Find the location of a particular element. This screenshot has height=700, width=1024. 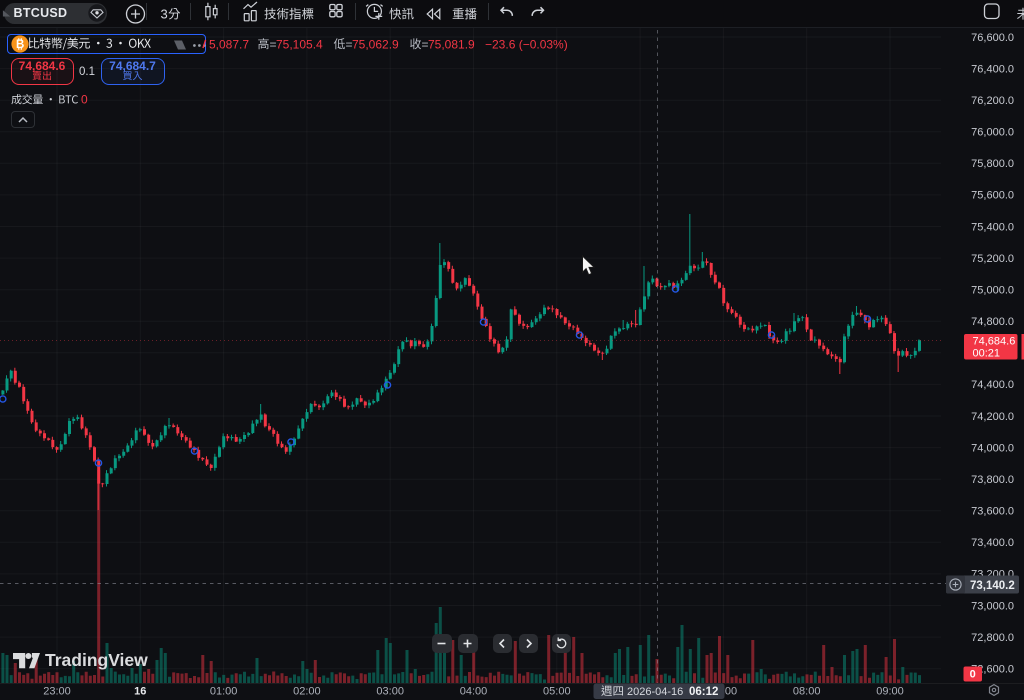

svg-text: 73,400.0 is located at coordinates (992, 543).